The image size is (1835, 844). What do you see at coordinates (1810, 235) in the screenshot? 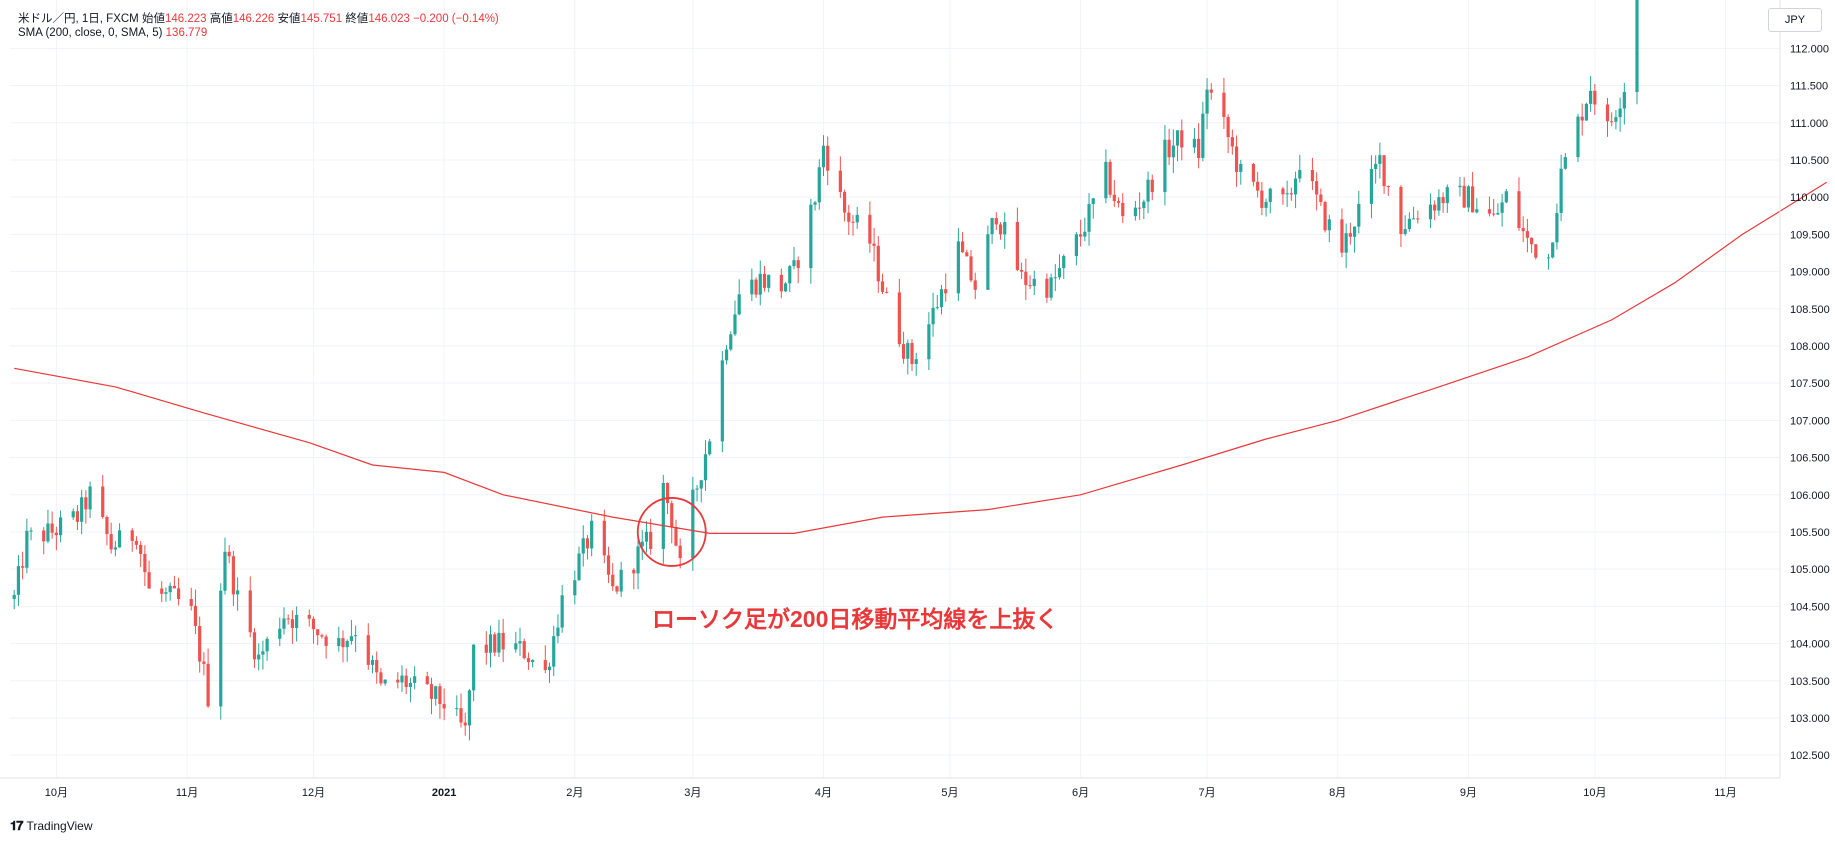
I see `y-tick-label: 109.500` at bounding box center [1810, 235].